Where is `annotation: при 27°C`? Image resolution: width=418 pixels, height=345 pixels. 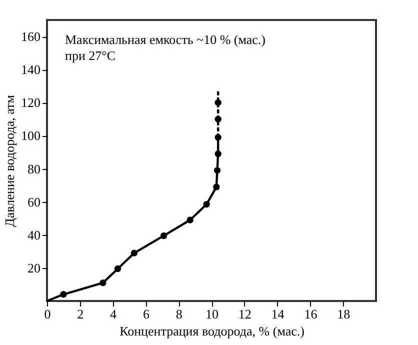 annotation: при 27°C is located at coordinates (90, 55).